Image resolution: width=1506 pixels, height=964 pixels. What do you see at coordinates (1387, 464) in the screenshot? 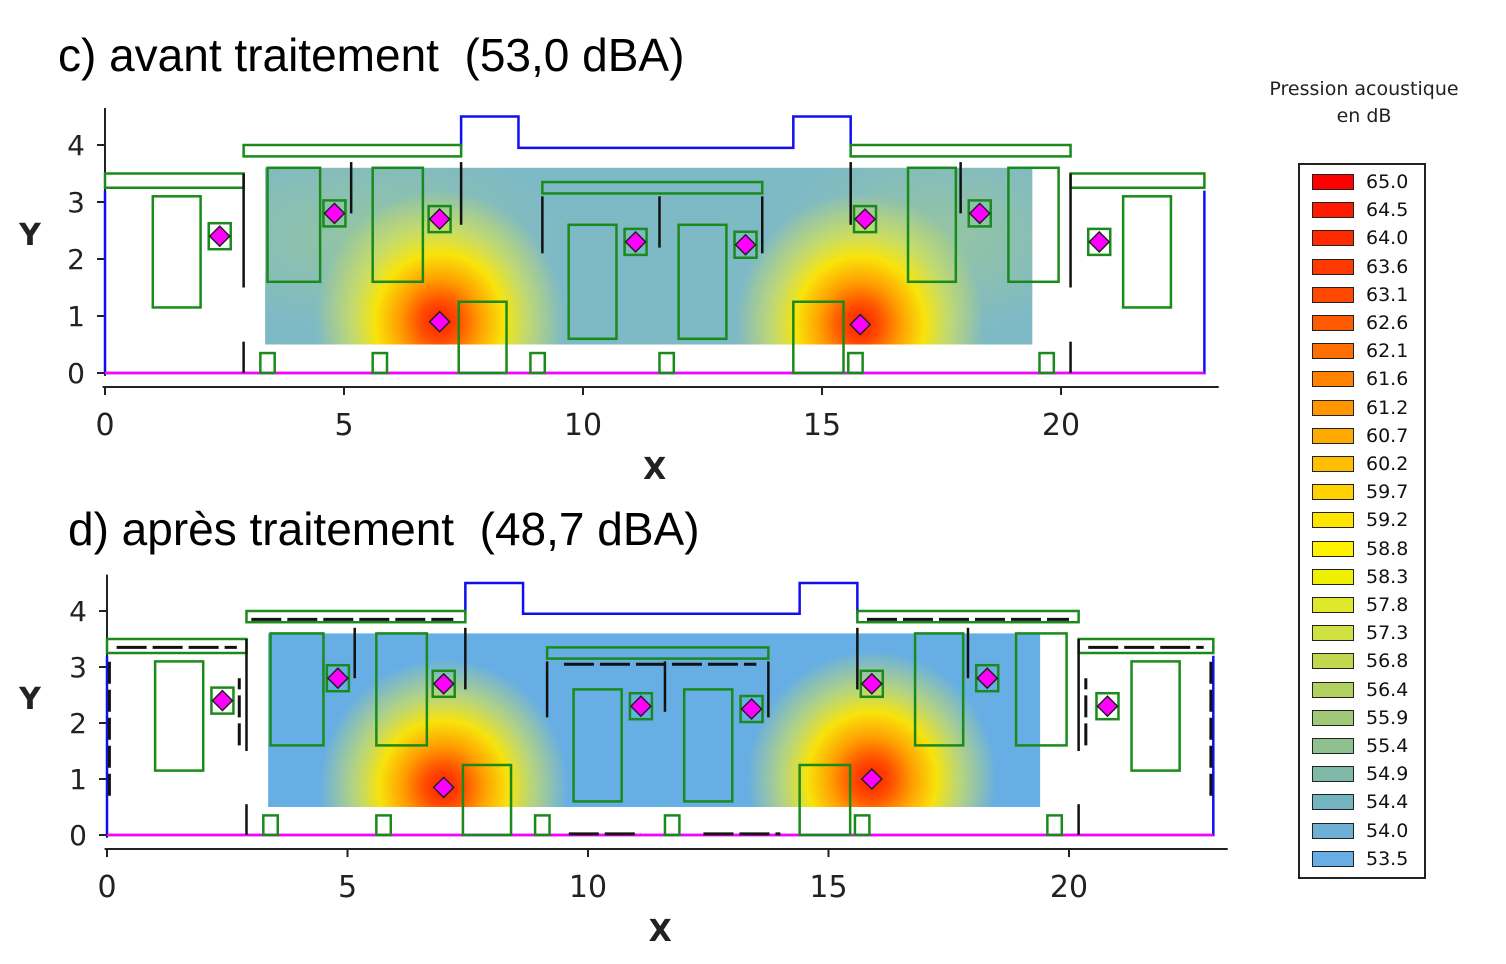
I see `legend-label: 60.2` at bounding box center [1387, 464].